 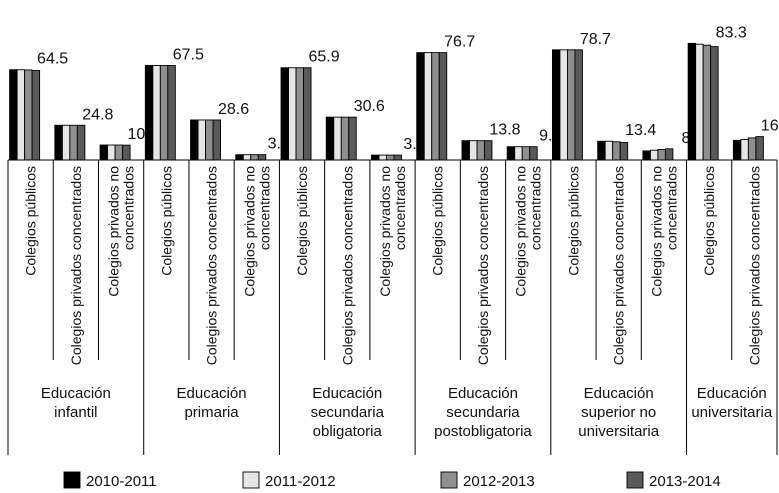 What do you see at coordinates (483, 412) in the screenshot?
I see `group-label: Educación secundaria postobligatoria` at bounding box center [483, 412].